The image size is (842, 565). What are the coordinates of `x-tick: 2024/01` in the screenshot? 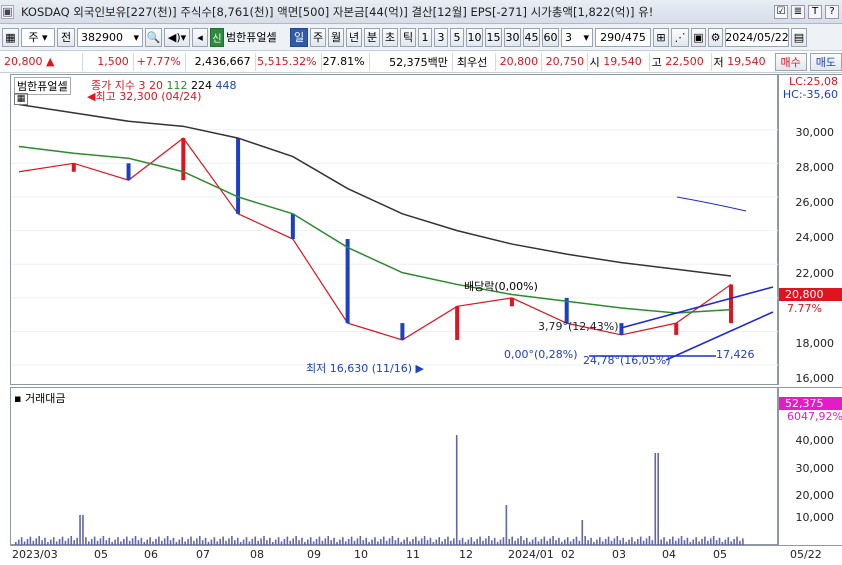 It's located at (531, 554).